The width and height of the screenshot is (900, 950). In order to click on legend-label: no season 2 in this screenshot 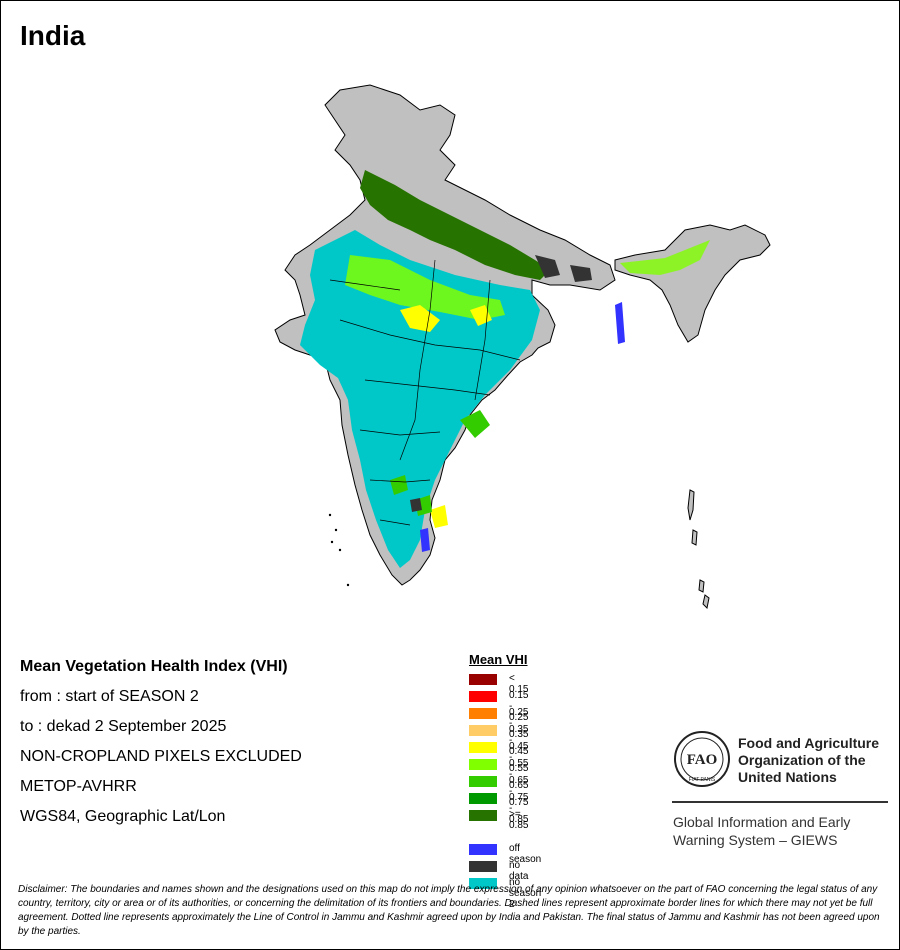, I will do `click(525, 893)`.